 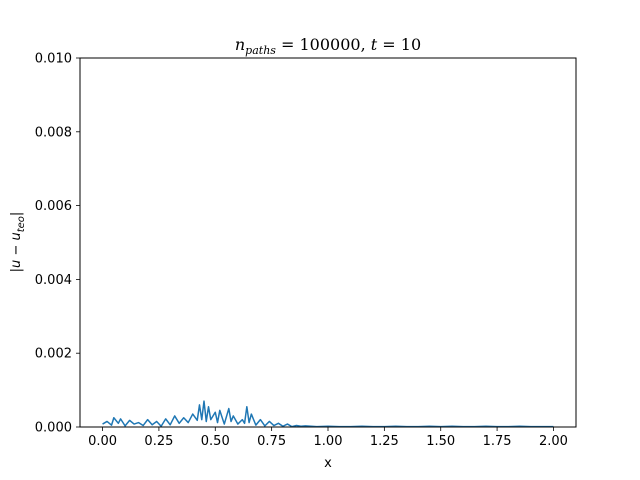 What do you see at coordinates (260, 50) in the screenshot?
I see `title-n-subscript: paths` at bounding box center [260, 50].